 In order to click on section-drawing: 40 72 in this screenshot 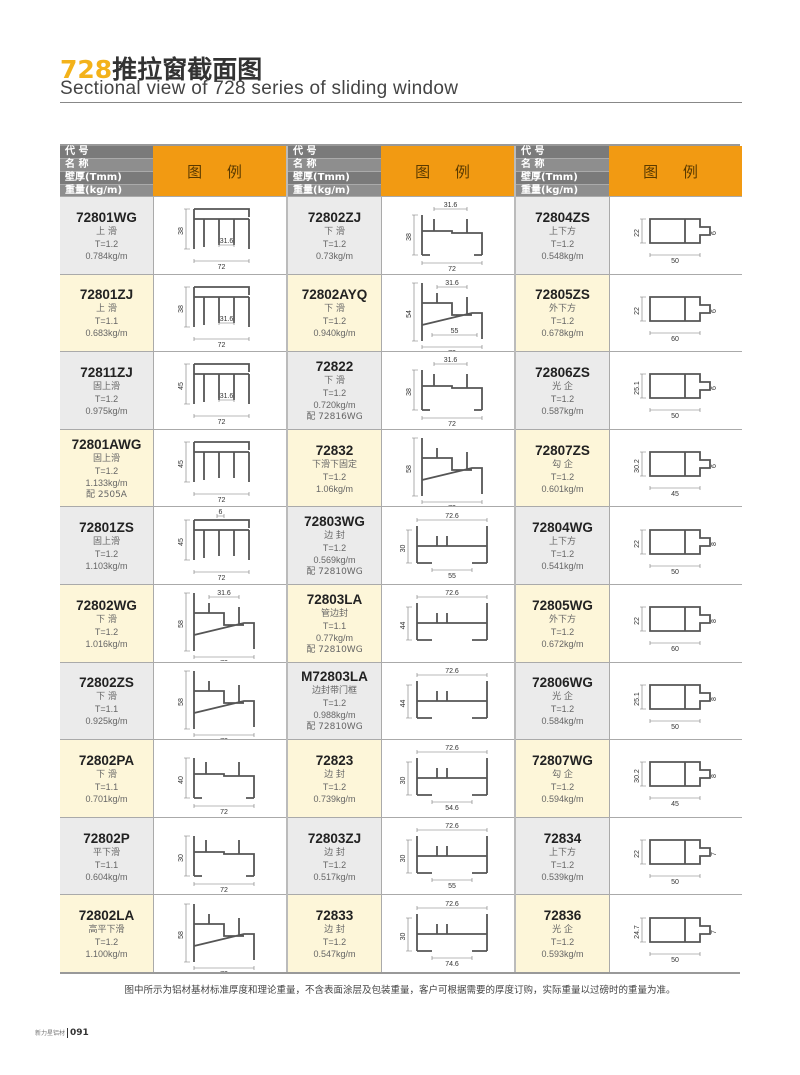, I will do `click(216, 787)`.